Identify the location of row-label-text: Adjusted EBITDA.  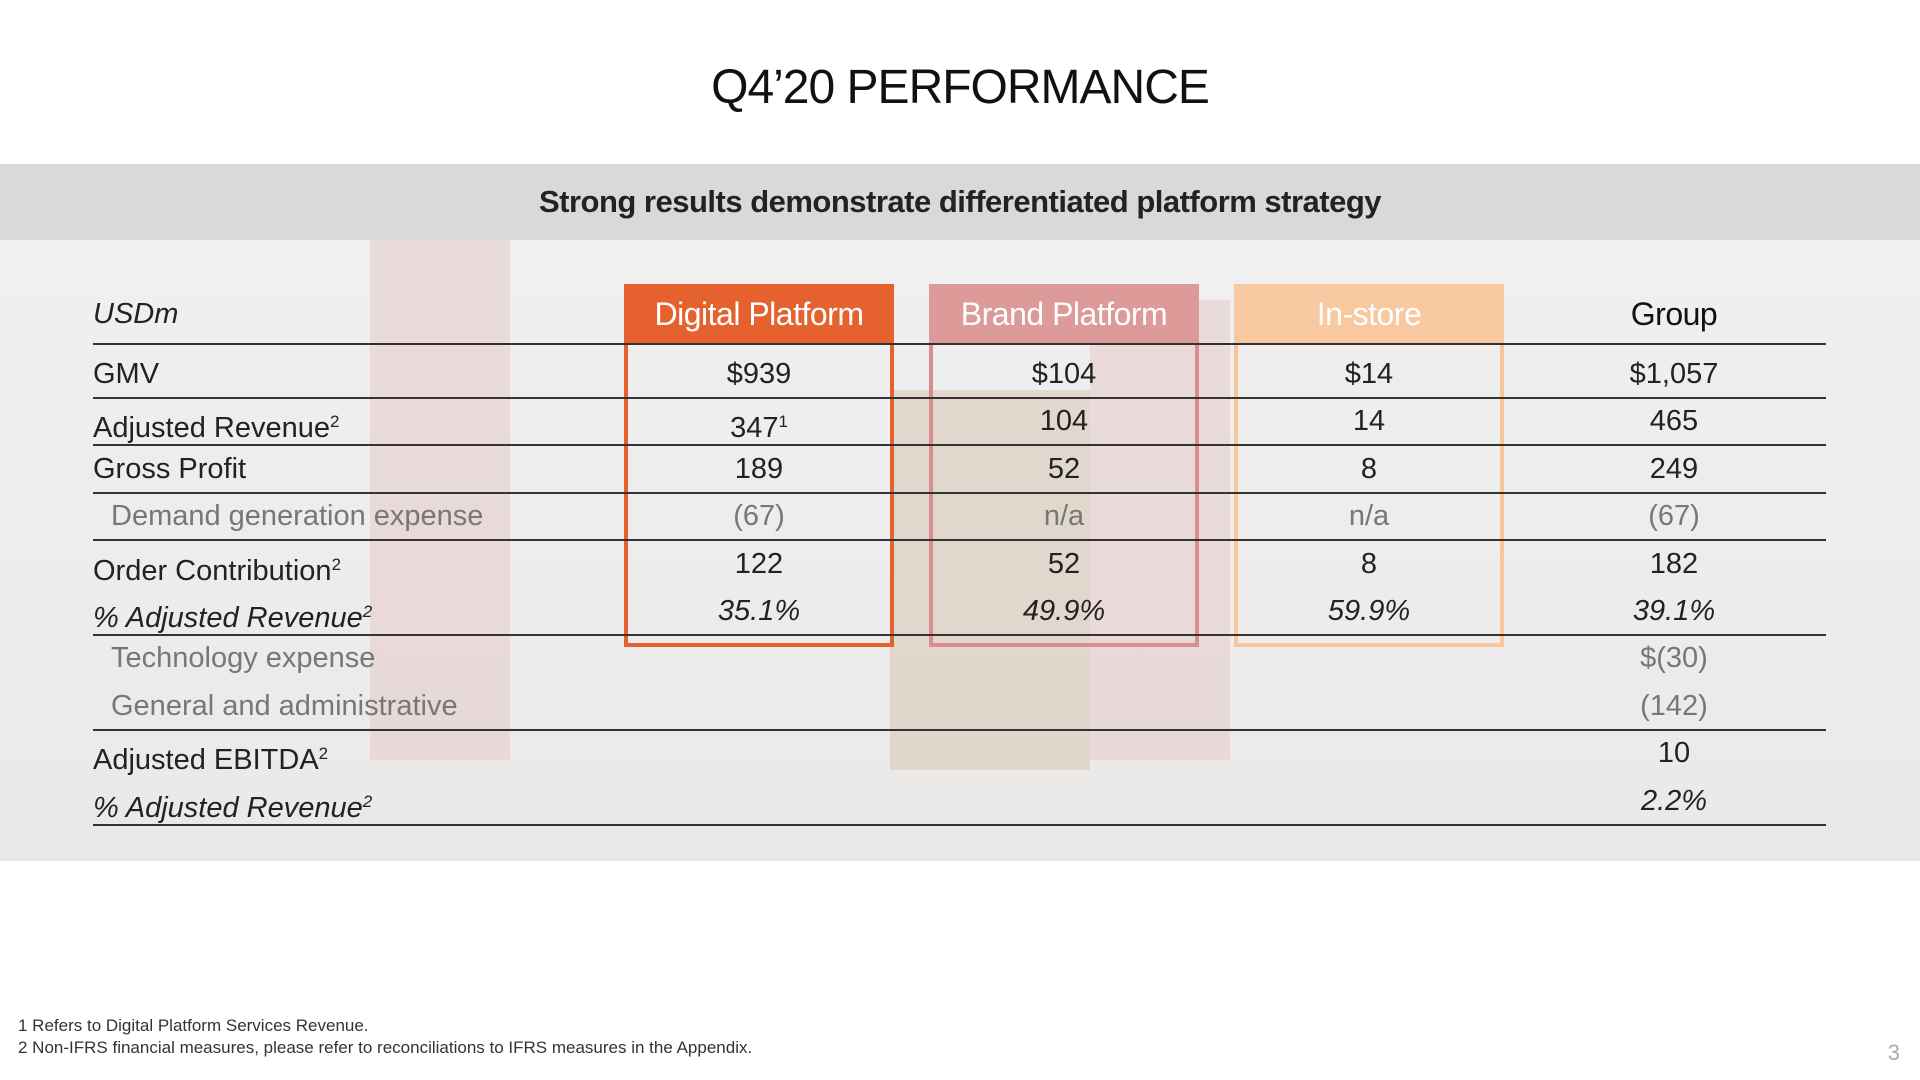
(206, 760).